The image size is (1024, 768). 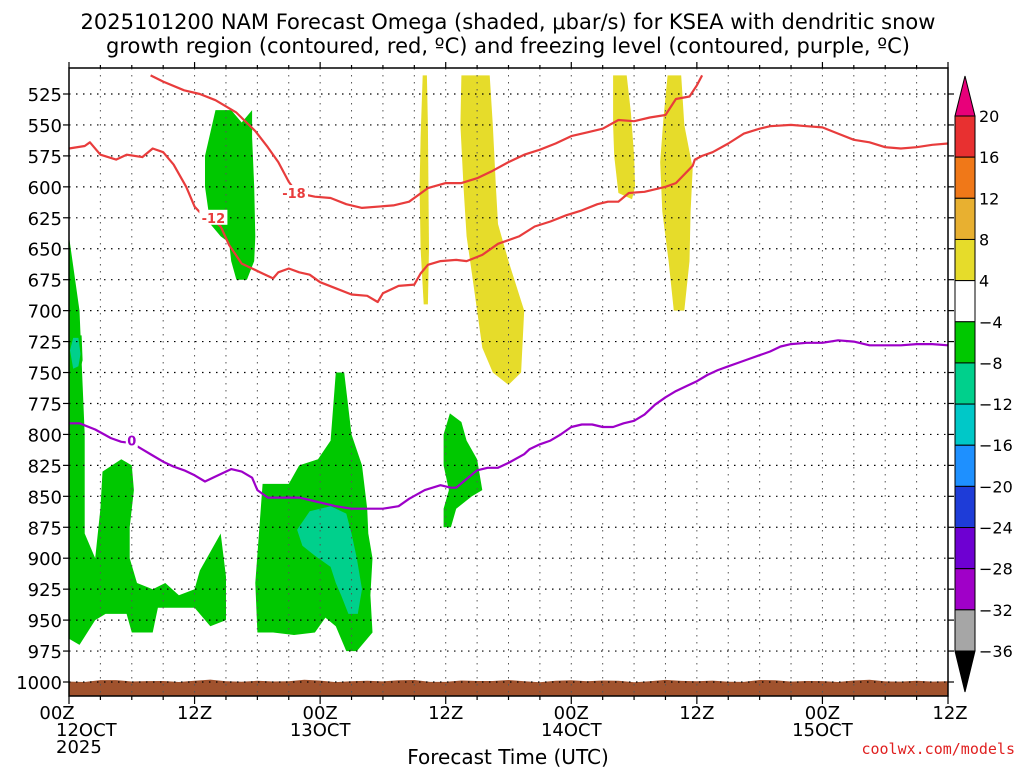 I want to click on x-tick-label-0-2: 12OCT, so click(x=87, y=730).